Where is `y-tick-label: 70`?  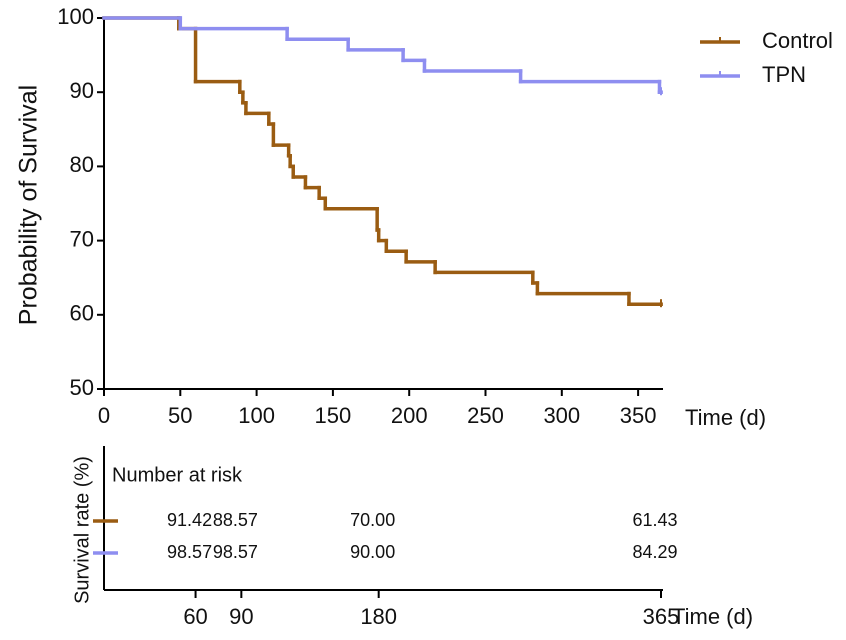
y-tick-label: 70 is located at coordinates (82, 238).